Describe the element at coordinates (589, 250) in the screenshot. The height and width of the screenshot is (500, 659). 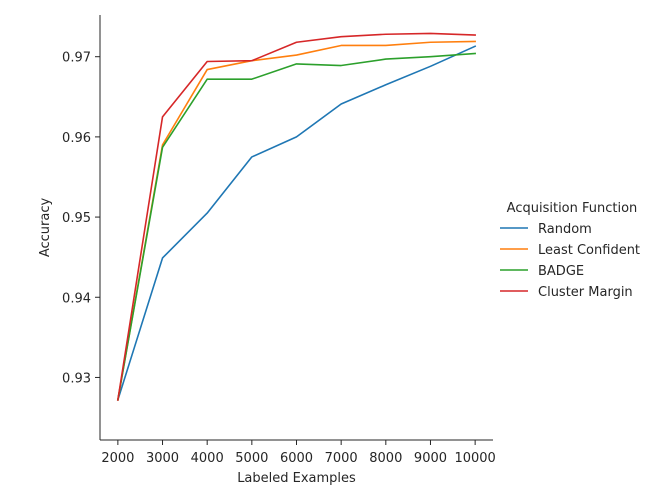
I see `legend-label: Least Confident` at that location.